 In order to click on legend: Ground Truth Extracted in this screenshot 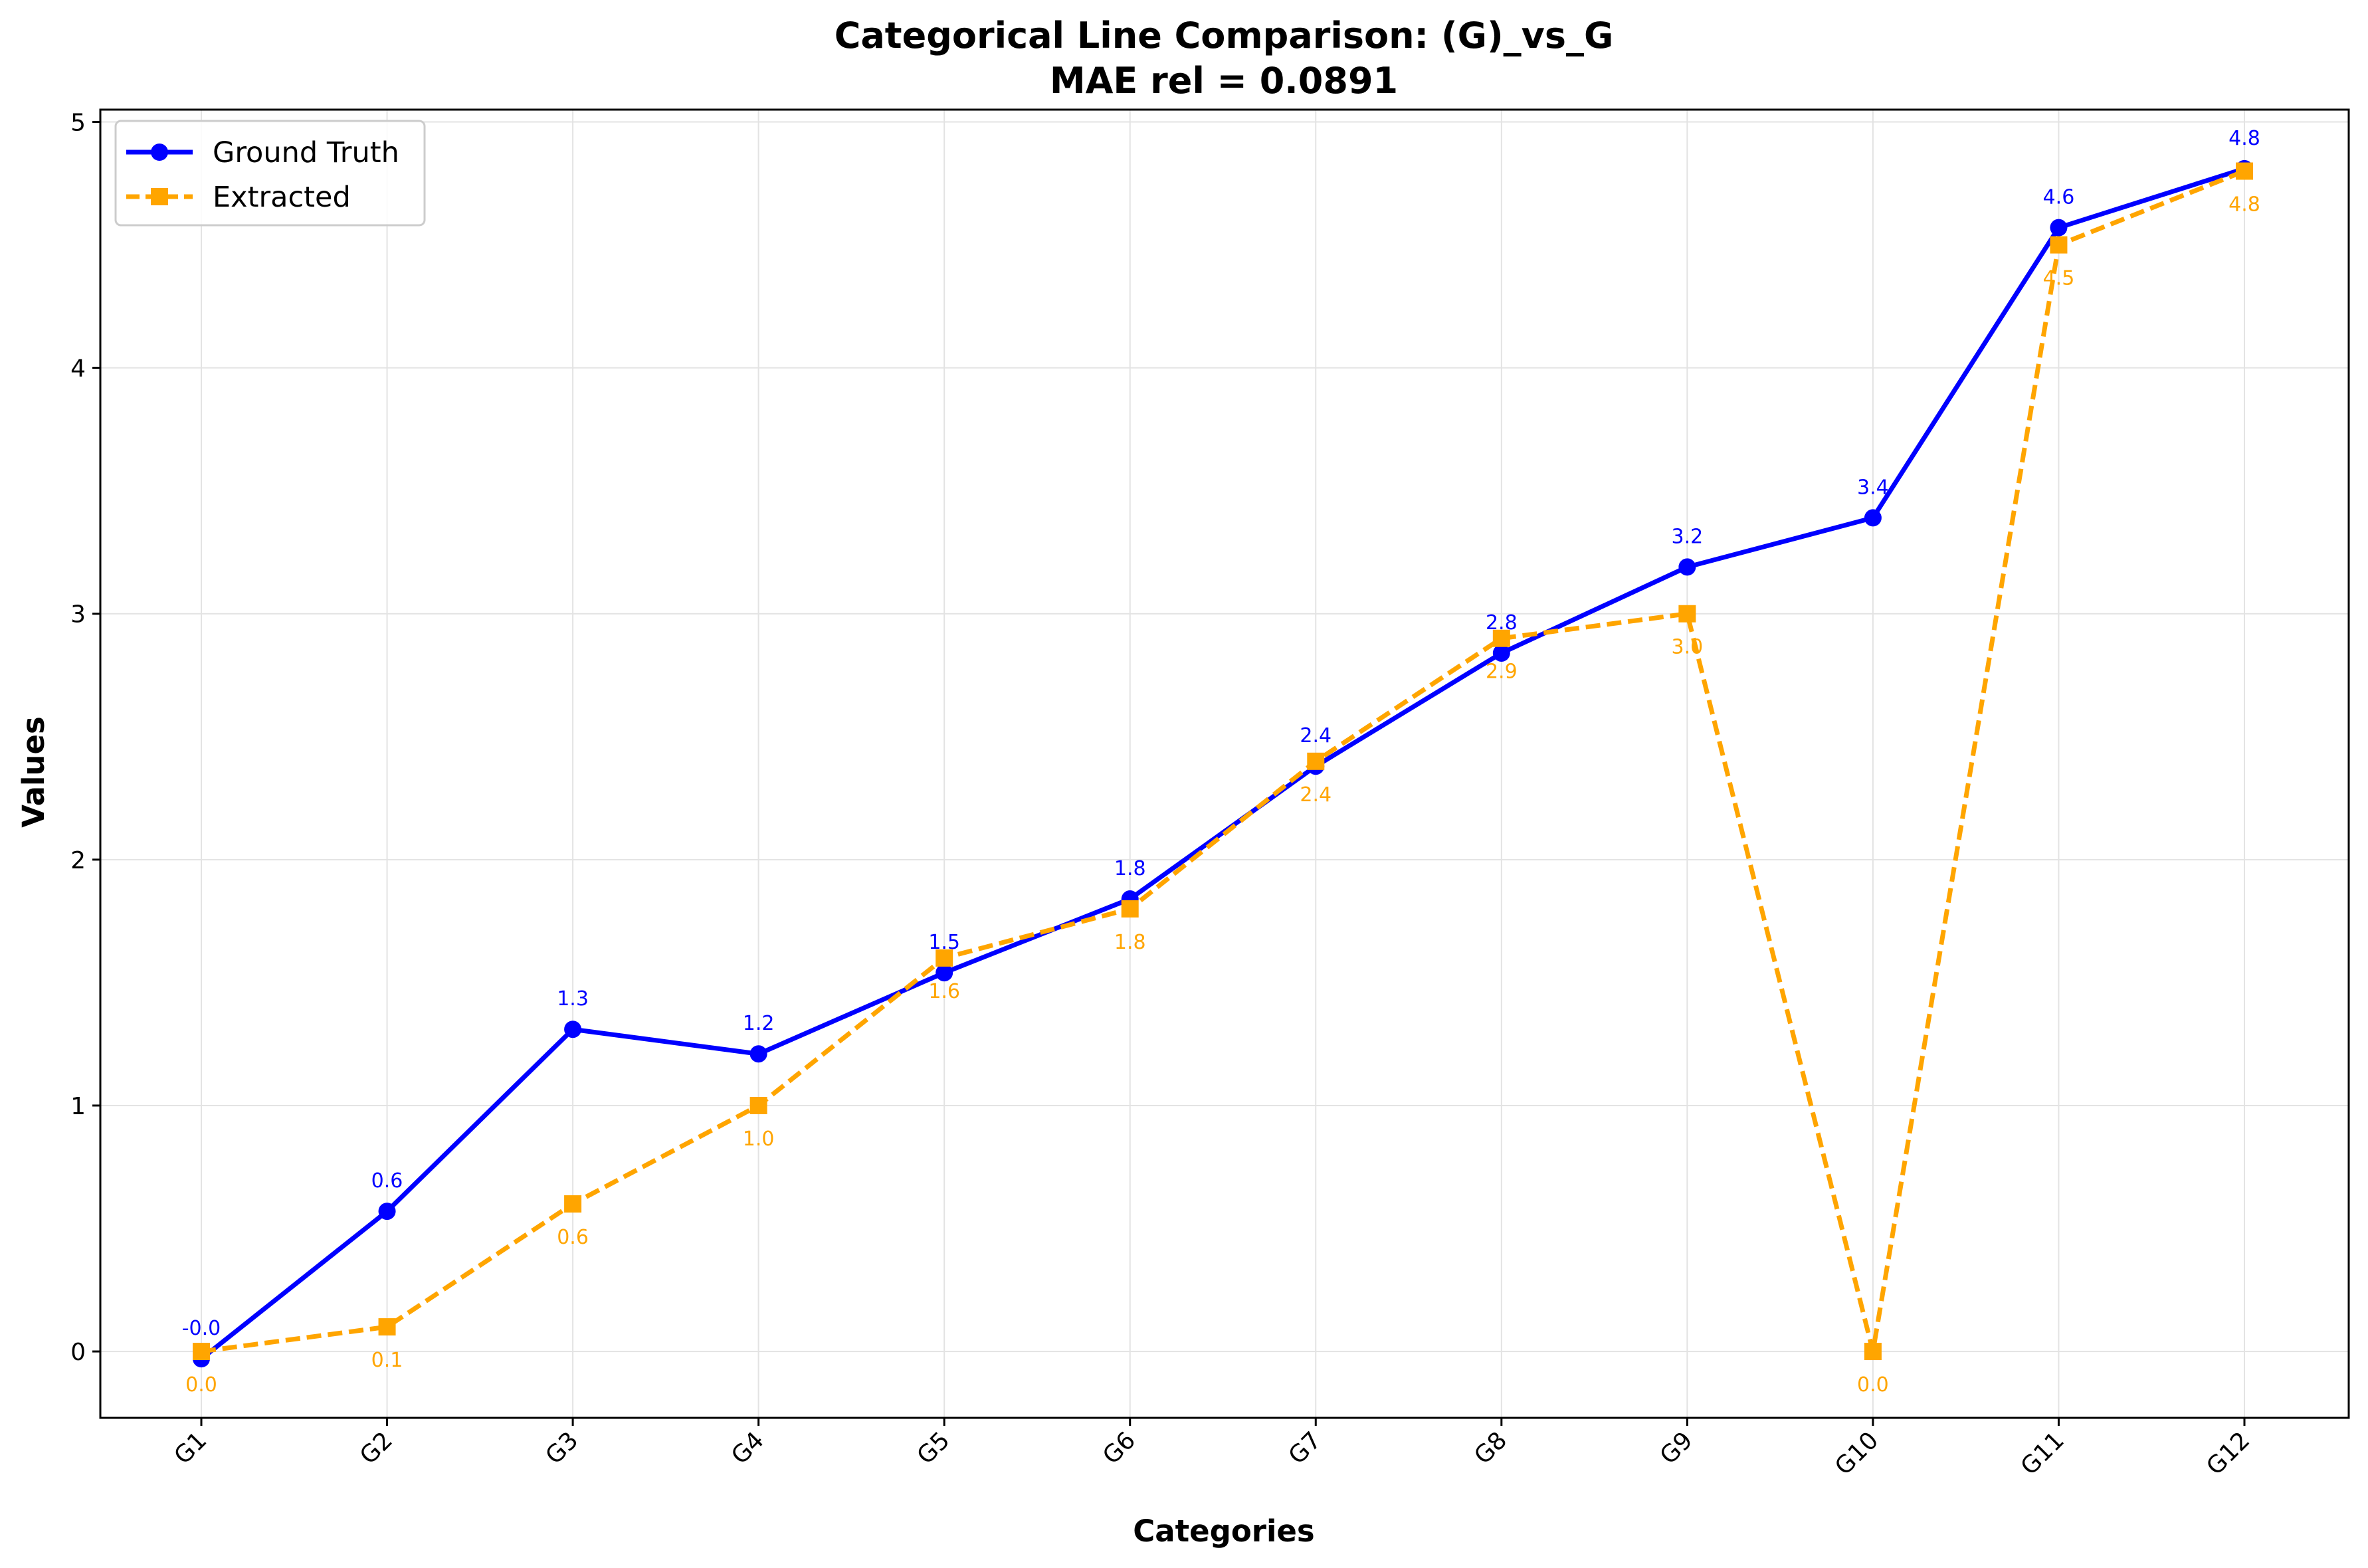, I will do `click(270, 173)`.